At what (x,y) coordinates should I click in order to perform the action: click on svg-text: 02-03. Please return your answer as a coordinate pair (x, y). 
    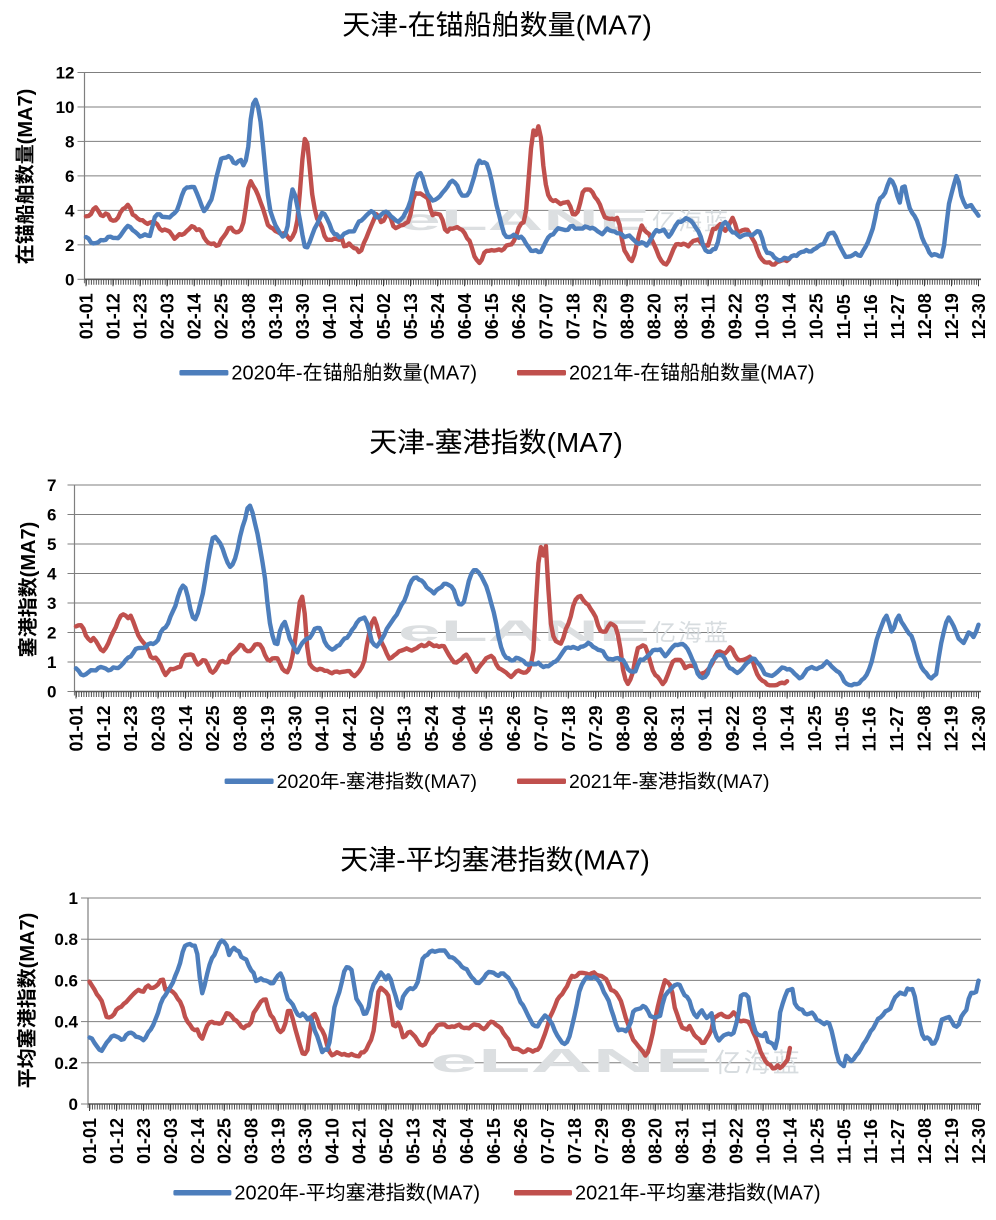
    Looking at the image, I should click on (168, 316).